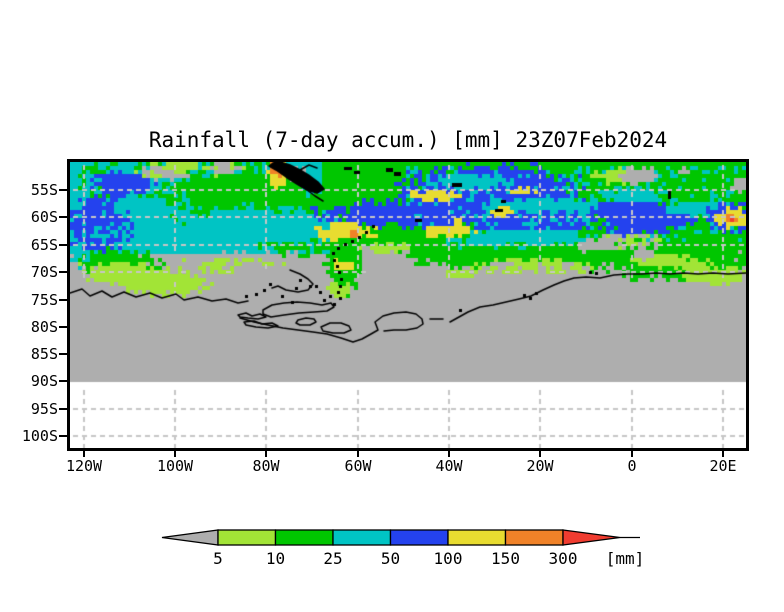 The width and height of the screenshot is (784, 612). Describe the element at coordinates (39, 436) in the screenshot. I see `y-axis-label-100S: 100S` at that location.